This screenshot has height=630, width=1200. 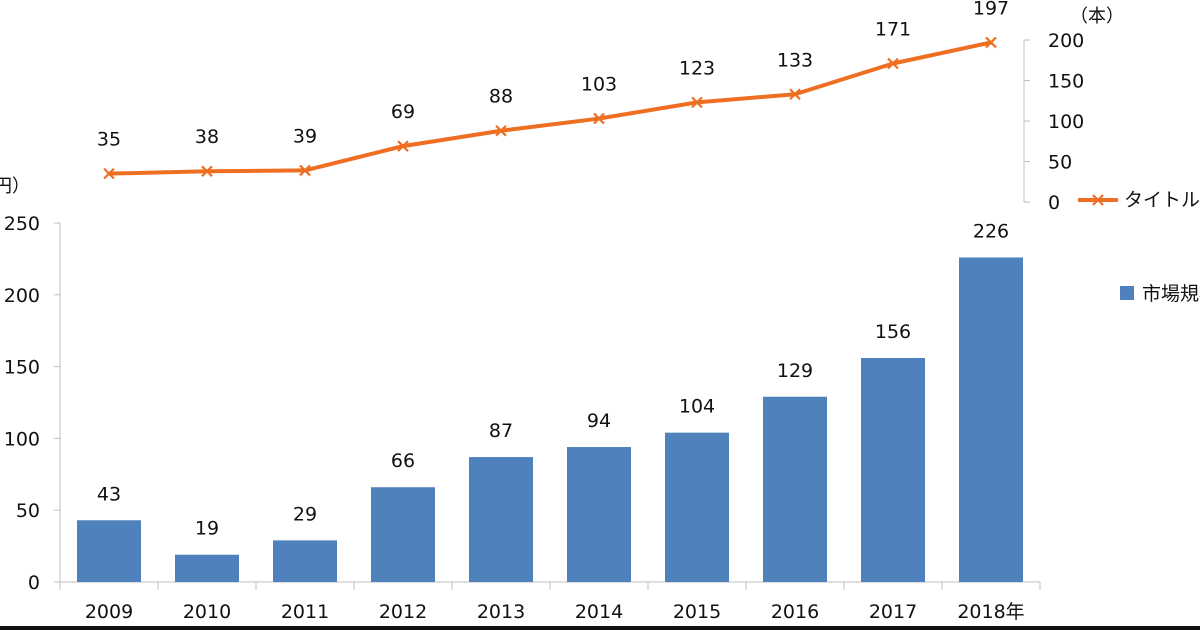 What do you see at coordinates (403, 112) in the screenshot?
I see `line-data-label: 69` at bounding box center [403, 112].